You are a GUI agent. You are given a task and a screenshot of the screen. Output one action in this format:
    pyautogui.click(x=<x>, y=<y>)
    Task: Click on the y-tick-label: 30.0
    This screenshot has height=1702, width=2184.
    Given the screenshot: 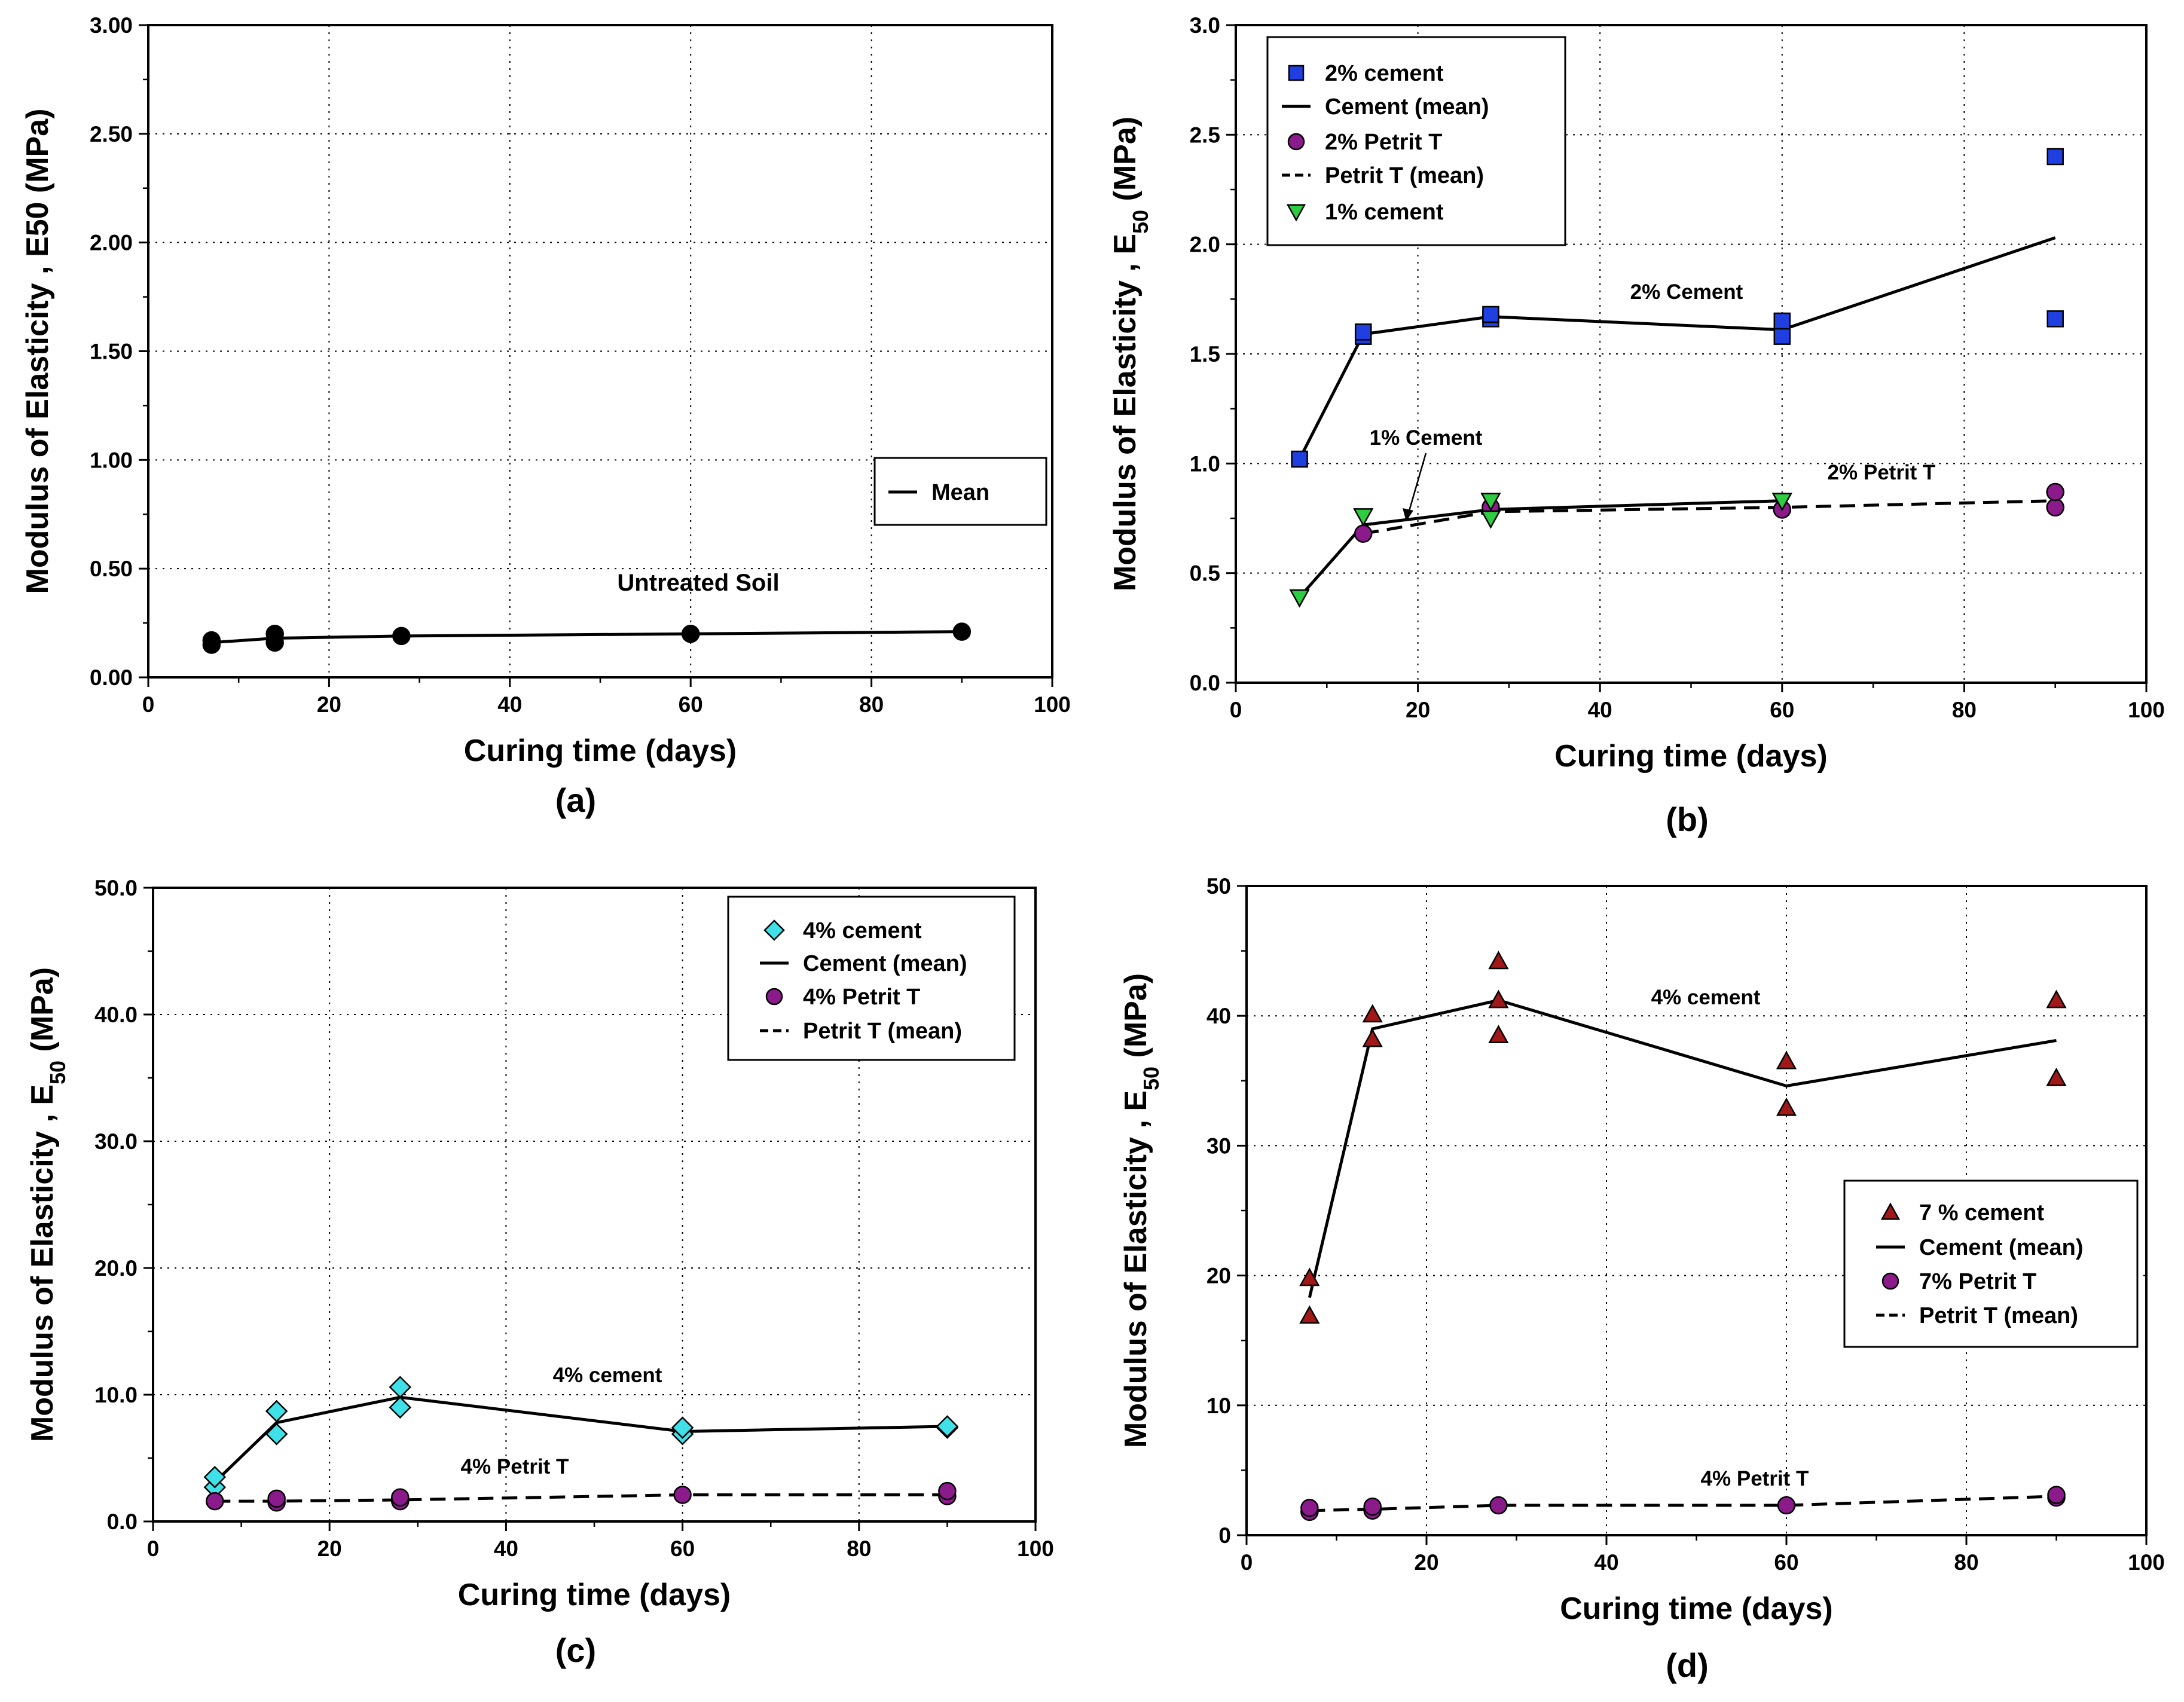 What is the action you would take?
    pyautogui.click(x=116, y=1141)
    